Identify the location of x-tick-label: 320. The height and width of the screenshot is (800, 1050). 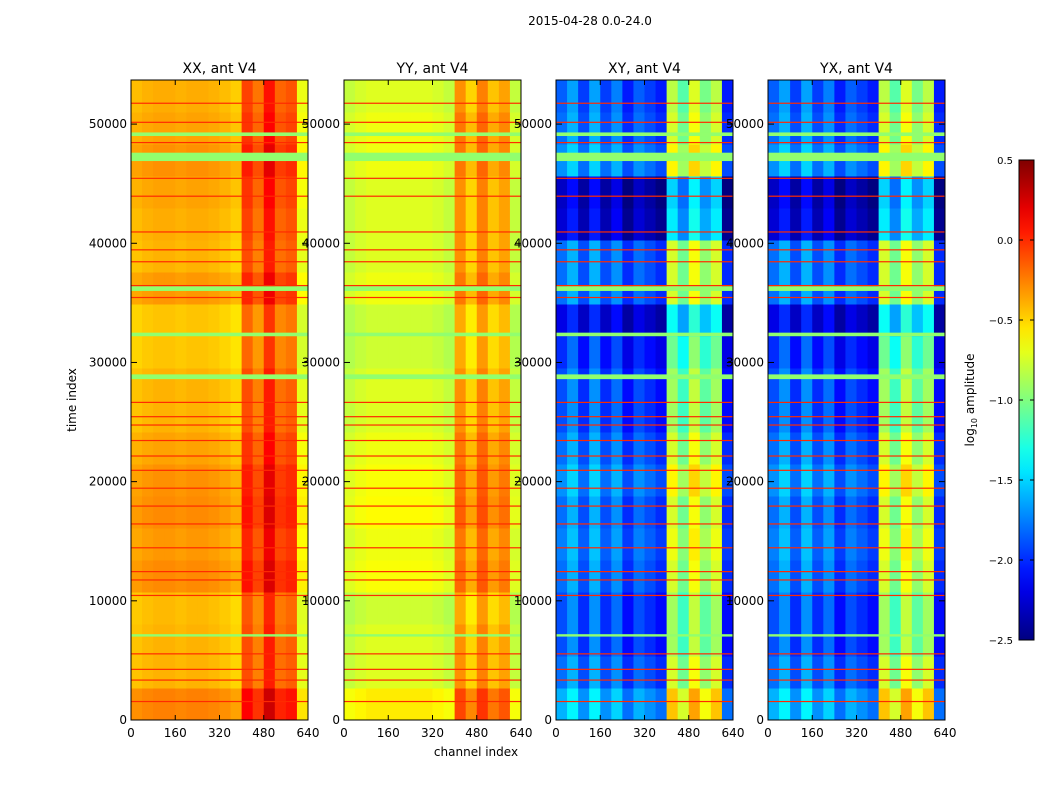
(856, 733).